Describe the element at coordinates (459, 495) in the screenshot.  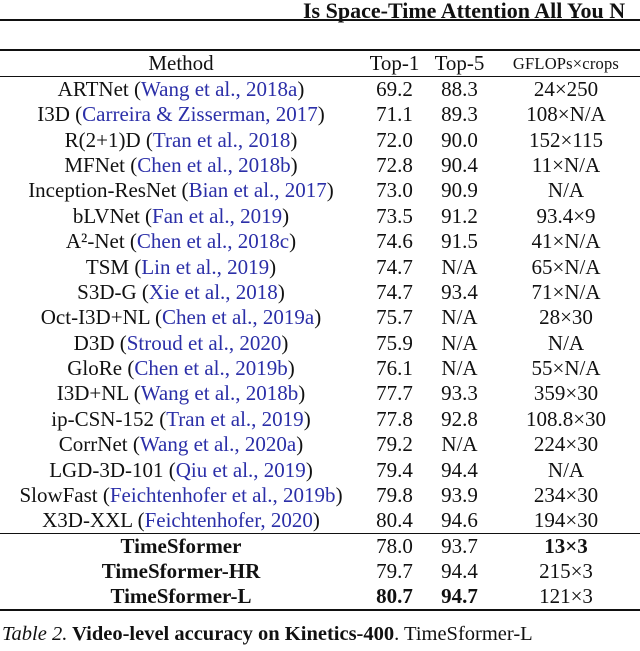
I see `top5-cell: 93.9` at that location.